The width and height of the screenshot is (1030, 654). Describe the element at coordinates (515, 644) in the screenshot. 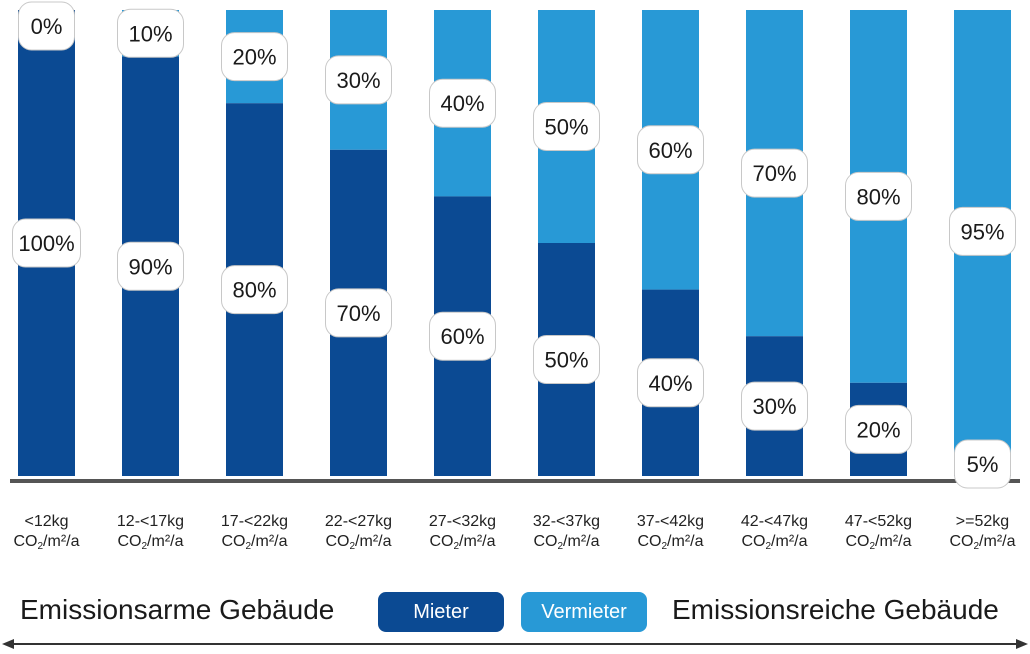

I see `emission-arrow` at that location.